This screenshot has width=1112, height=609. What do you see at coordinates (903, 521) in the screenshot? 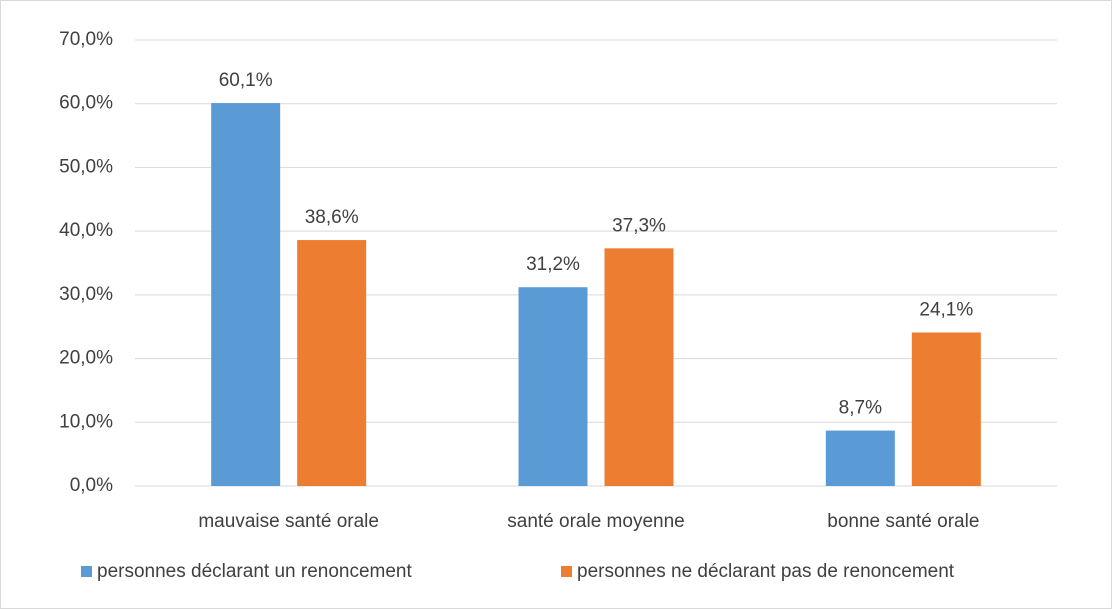
I see `x-tick-label: bonne santé orale` at bounding box center [903, 521].